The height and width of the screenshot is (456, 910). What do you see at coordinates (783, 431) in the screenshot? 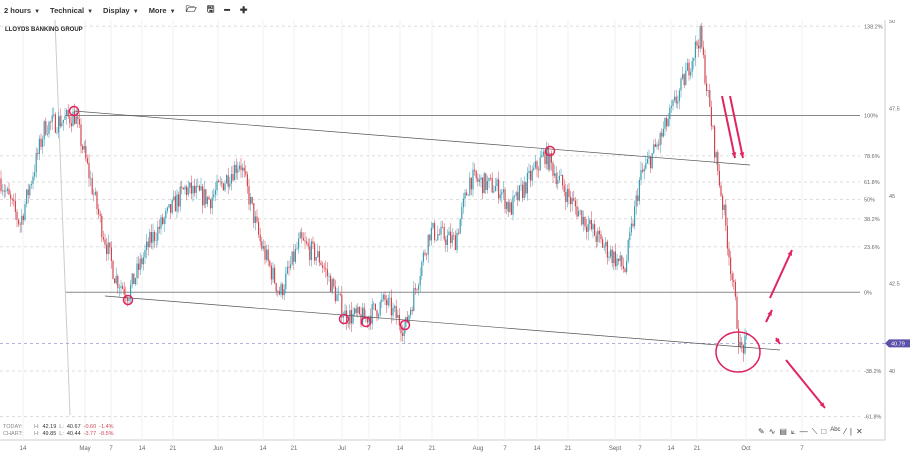
I see `fibonacci-icon: ▤` at bounding box center [783, 431].